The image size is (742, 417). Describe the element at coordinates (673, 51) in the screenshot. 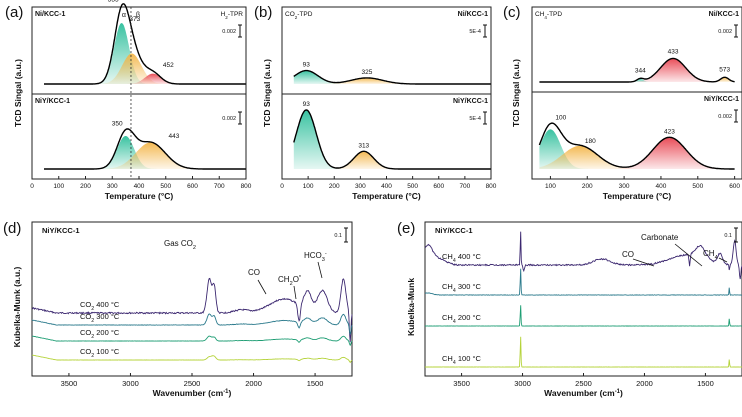

I see `peak-label-c-433: 433` at that location.